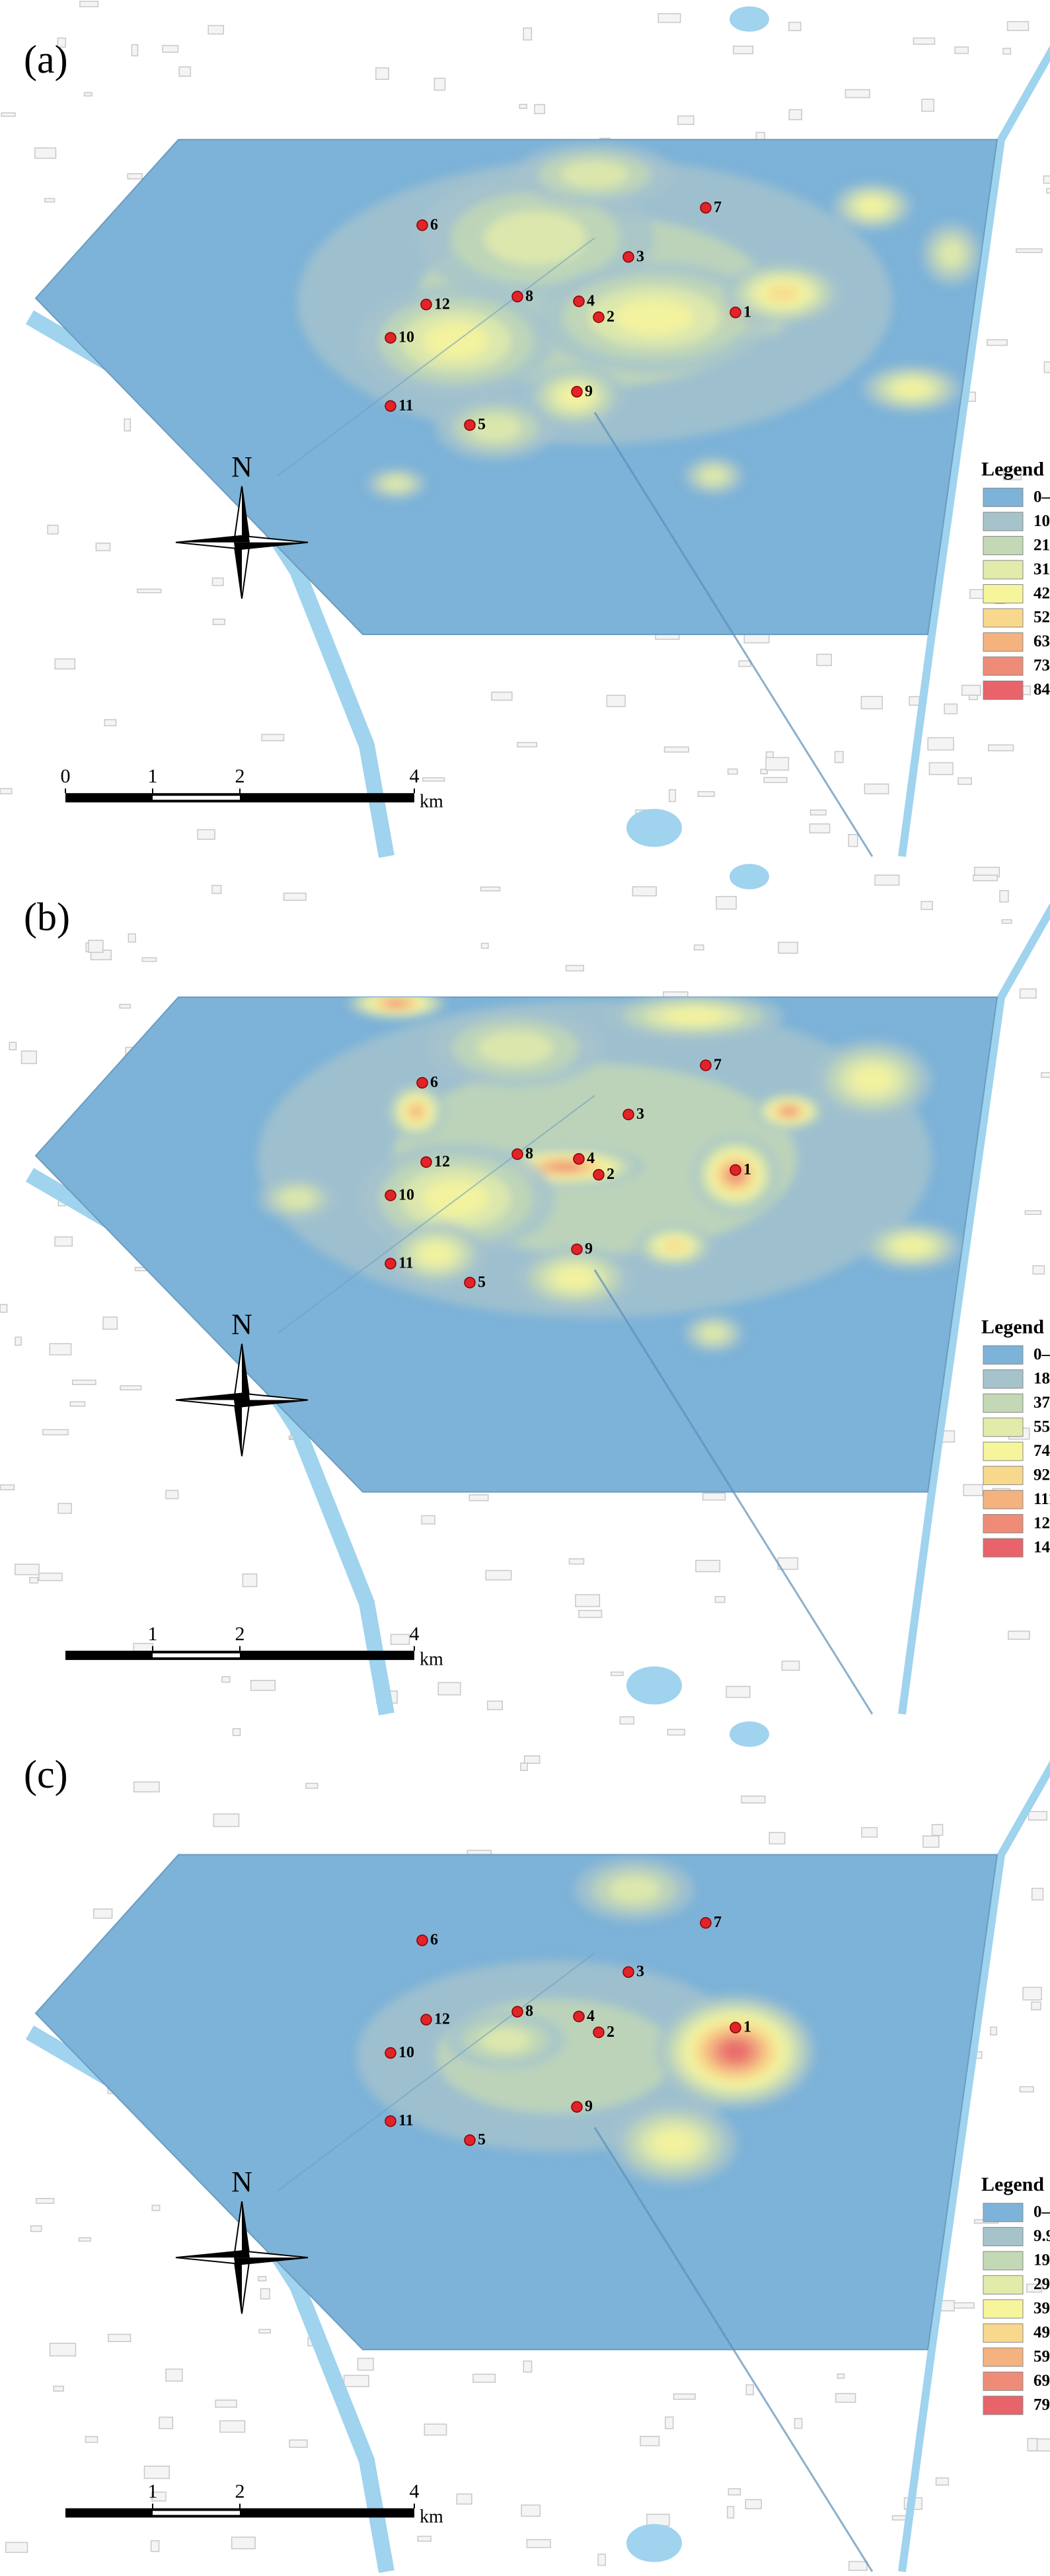 Image resolution: width=1050 pixels, height=2576 pixels. What do you see at coordinates (406, 1194) in the screenshot?
I see `point-label: 10` at bounding box center [406, 1194].